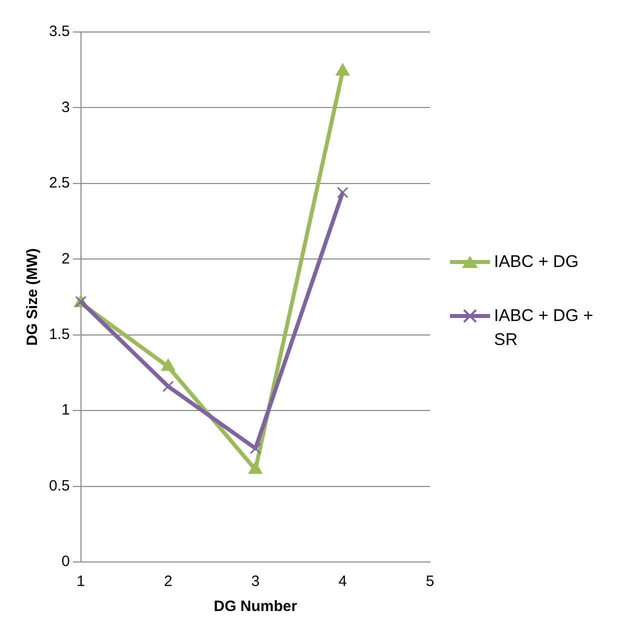 This screenshot has height=640, width=640. What do you see at coordinates (66, 107) in the screenshot?
I see `y-tick-label: 3` at bounding box center [66, 107].